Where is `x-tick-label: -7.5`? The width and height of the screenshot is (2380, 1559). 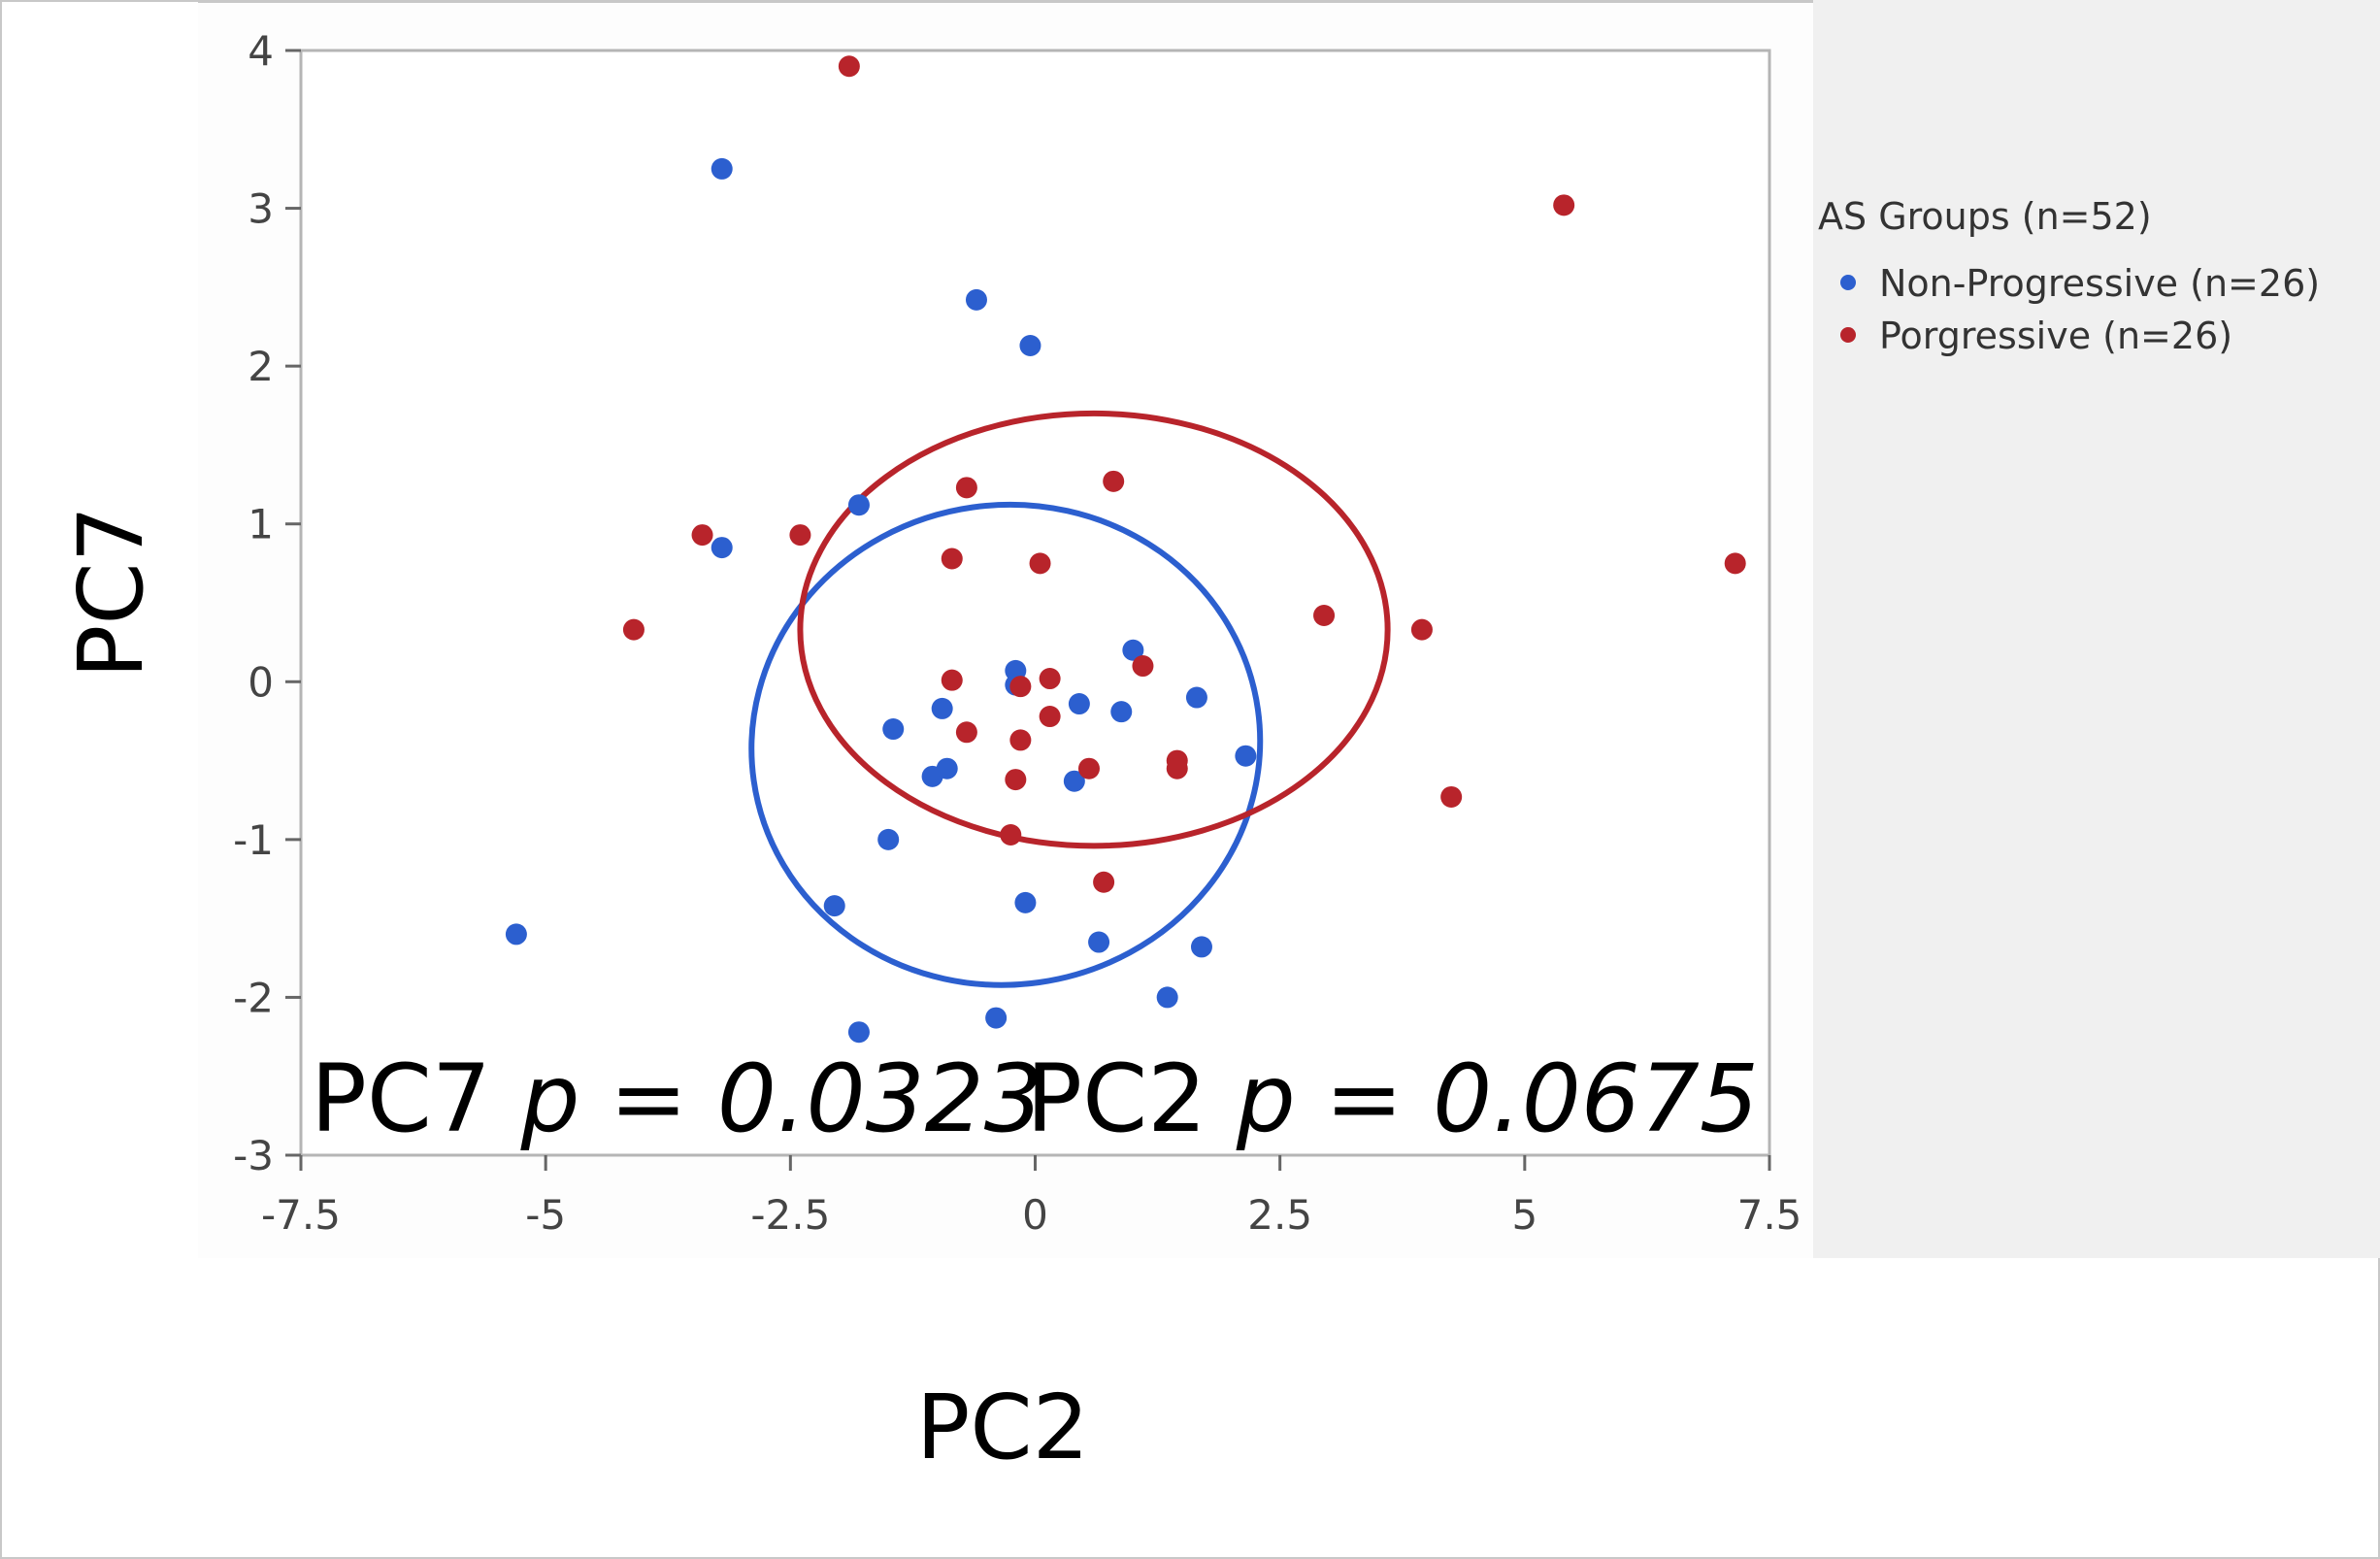
x-tick-label: -7.5 is located at coordinates (301, 1215).